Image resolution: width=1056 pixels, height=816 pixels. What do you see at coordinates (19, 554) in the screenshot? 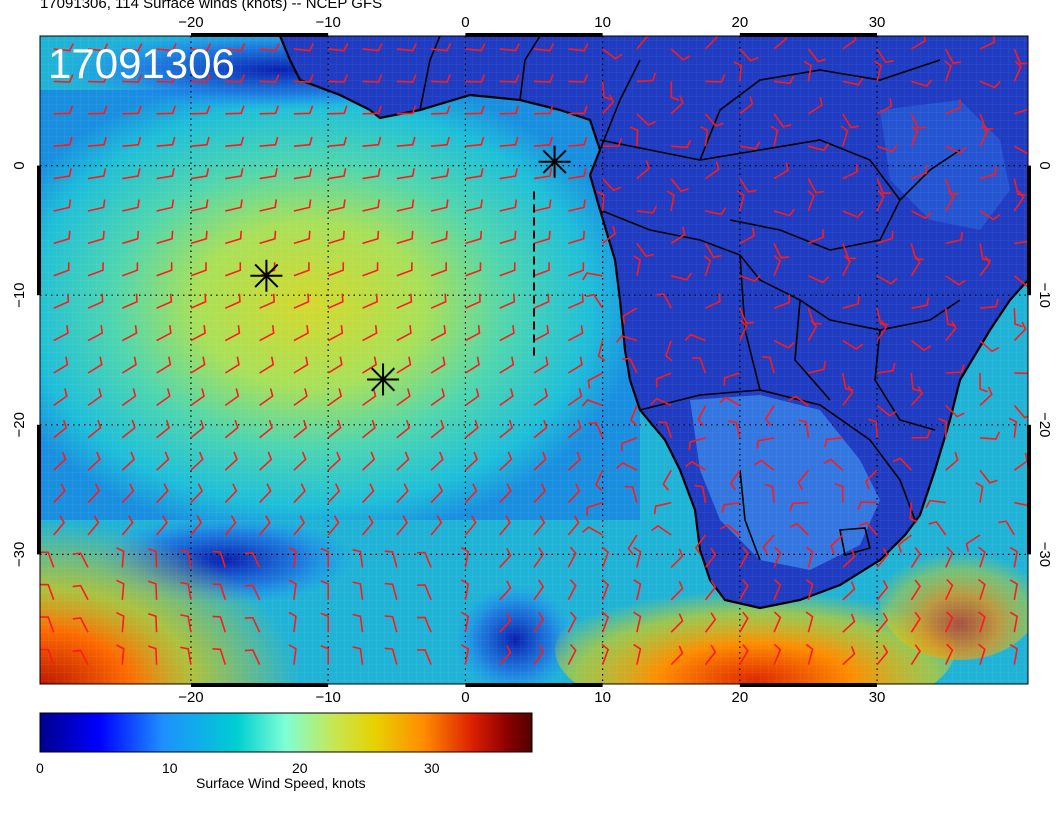
I see `lat-tick-label-left: −30` at bounding box center [19, 554].